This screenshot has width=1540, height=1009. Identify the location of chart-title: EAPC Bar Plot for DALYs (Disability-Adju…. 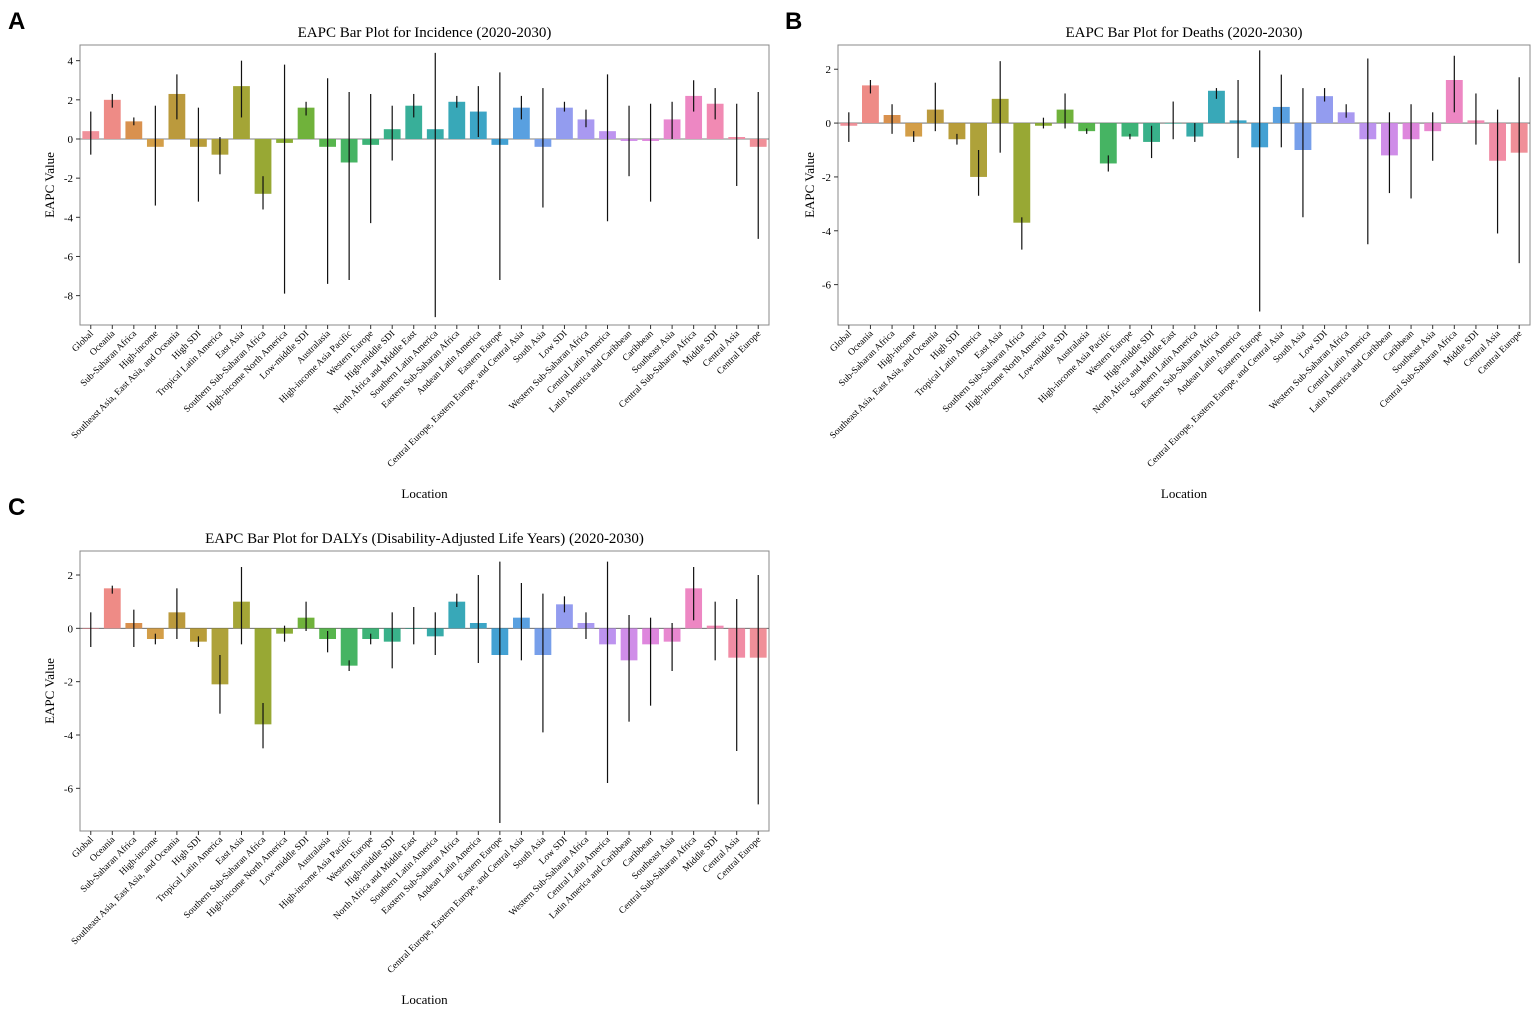
(424, 539).